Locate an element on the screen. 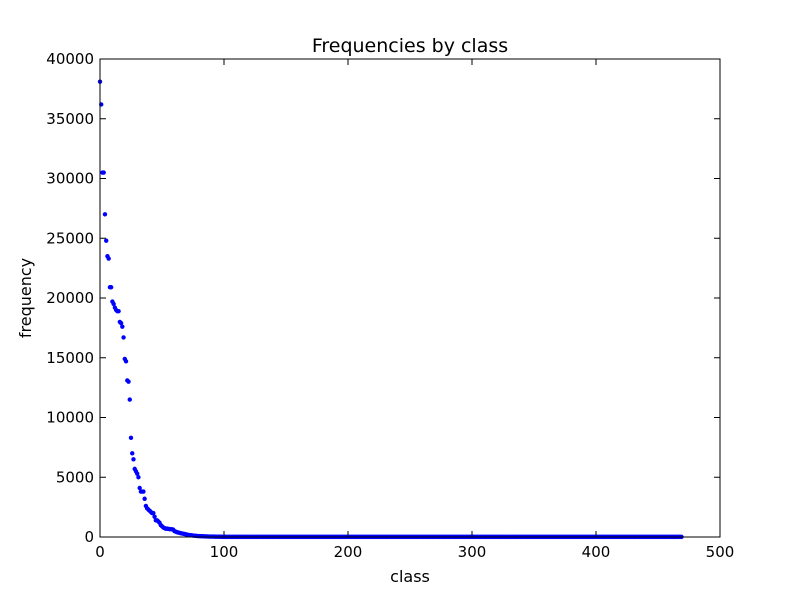 This screenshot has width=800, height=597. y-tick-label: 0 is located at coordinates (89, 537).